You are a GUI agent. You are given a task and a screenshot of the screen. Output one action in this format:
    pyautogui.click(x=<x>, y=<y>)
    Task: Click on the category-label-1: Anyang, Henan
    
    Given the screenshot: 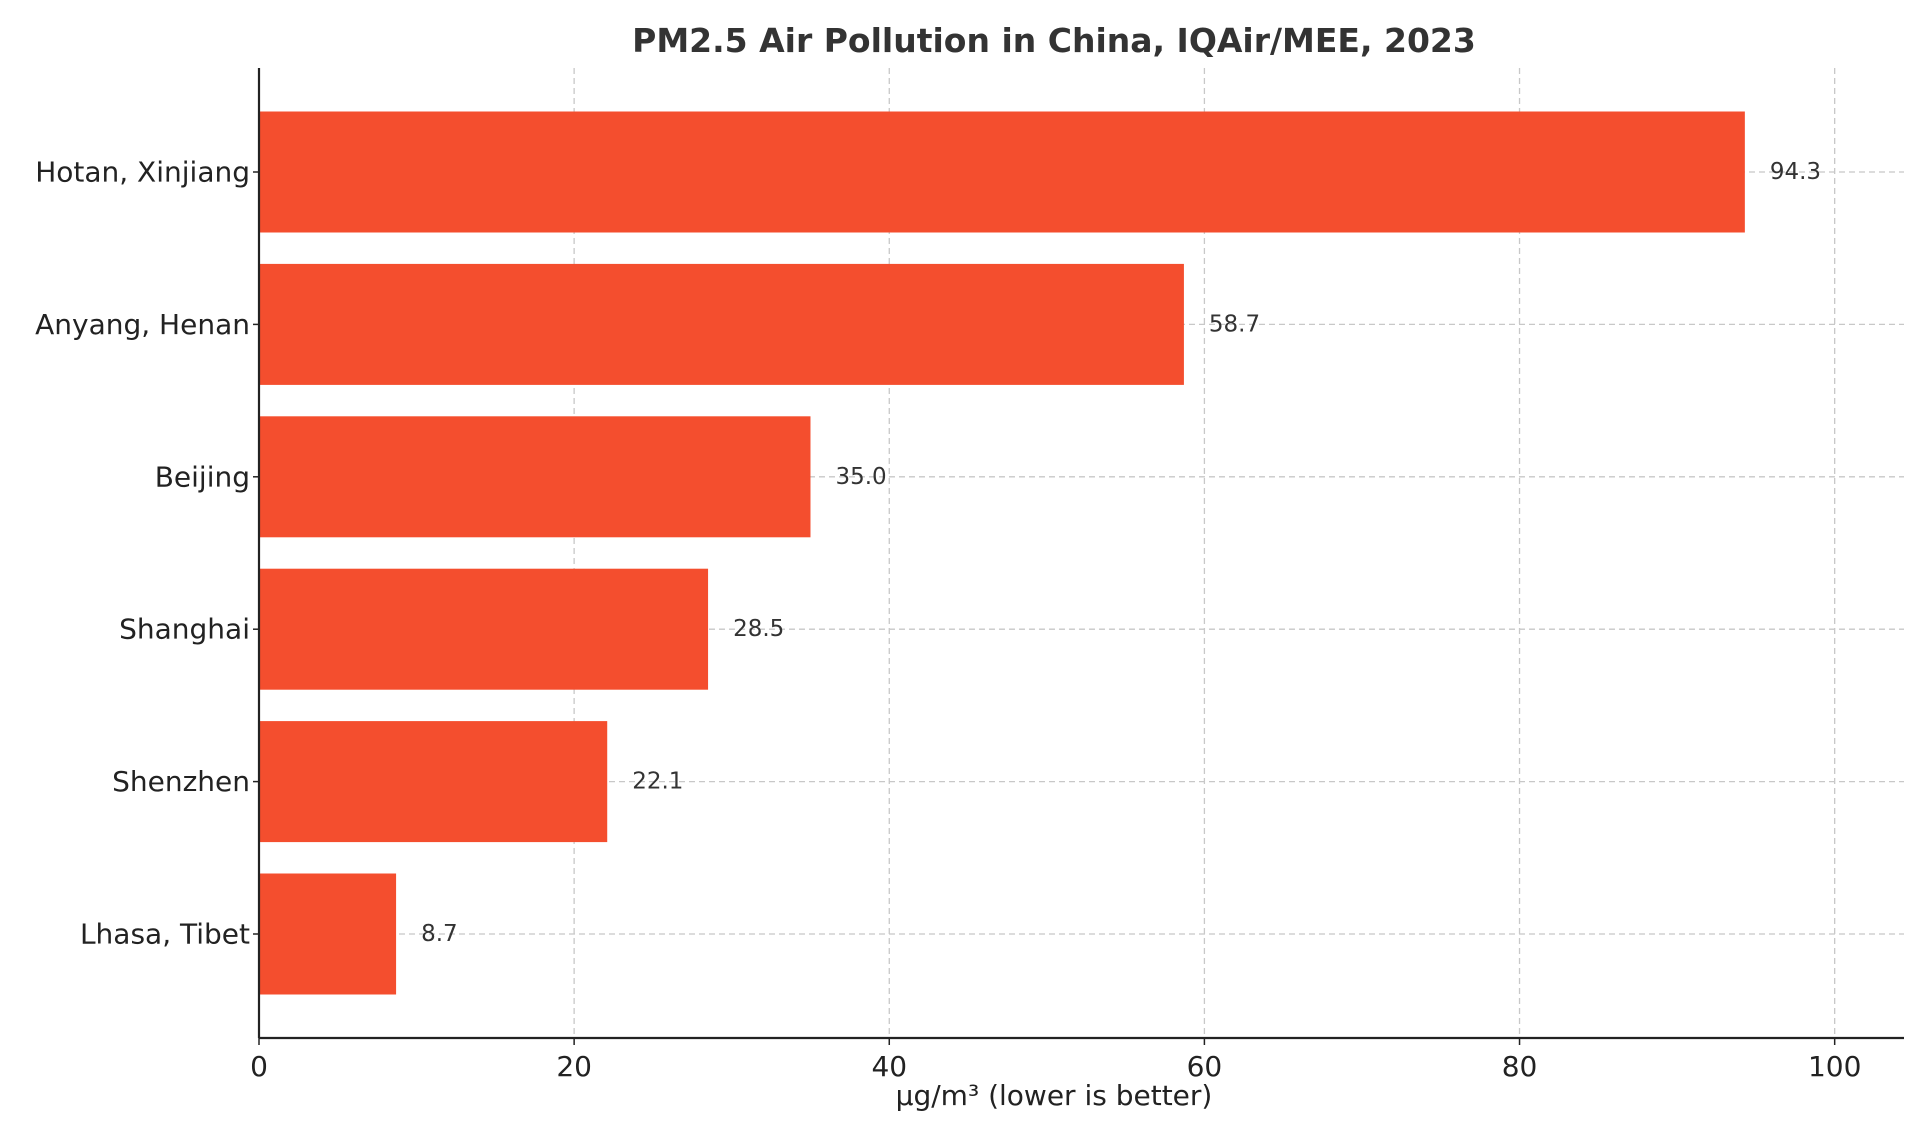 What is the action you would take?
    pyautogui.click(x=142, y=324)
    